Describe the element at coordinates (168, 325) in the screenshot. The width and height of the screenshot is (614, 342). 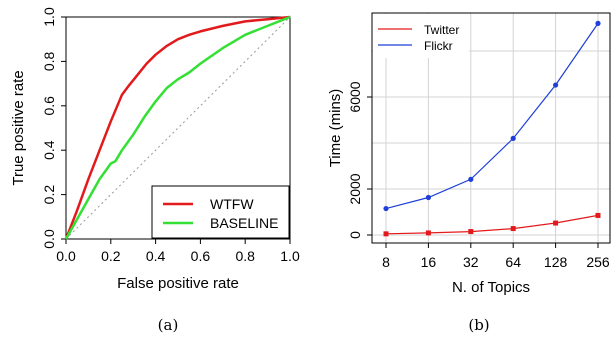
I see `panel-a-caption: (a)` at that location.